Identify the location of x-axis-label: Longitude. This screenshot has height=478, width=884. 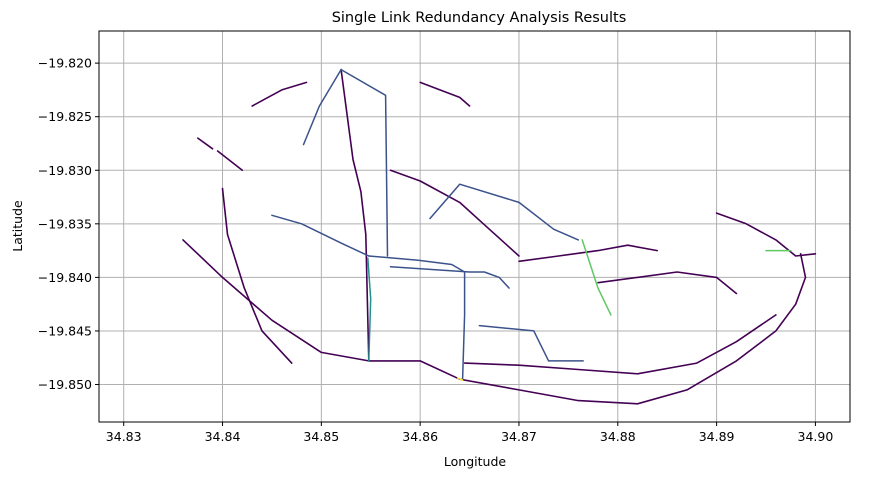
(475, 461).